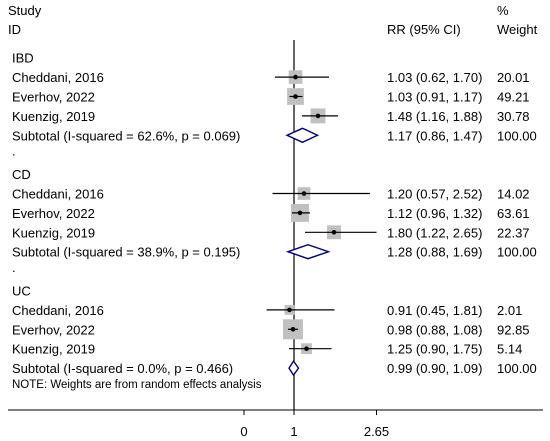  What do you see at coordinates (434, 77) in the screenshot?
I see `ci-text: 1.03 (0.62, 1.70)` at bounding box center [434, 77].